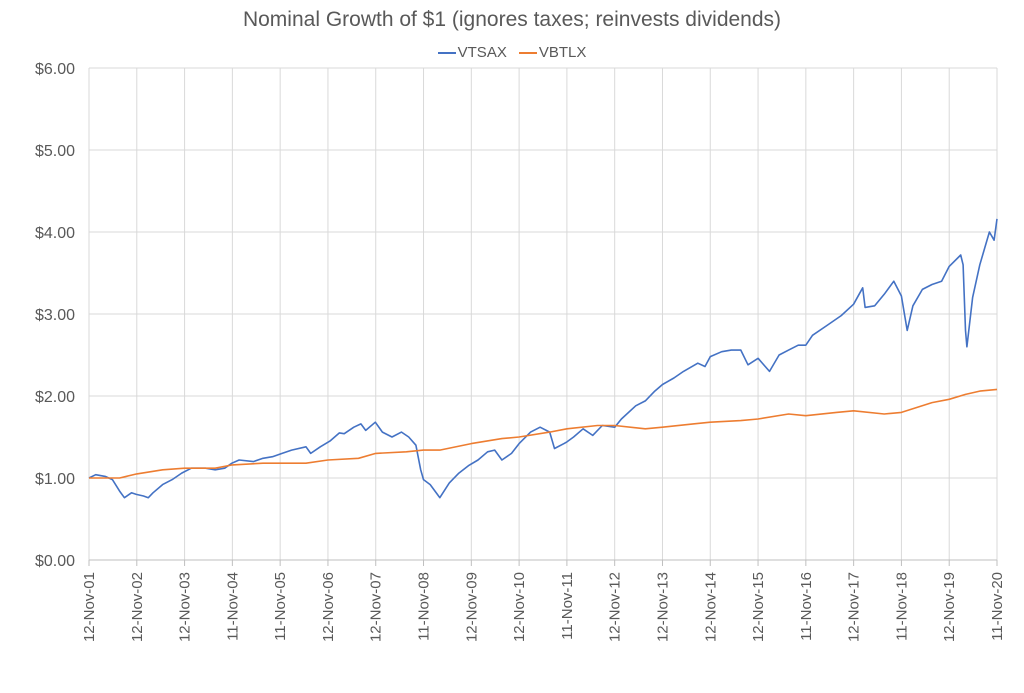  Describe the element at coordinates (758, 607) in the screenshot. I see `x-tick-label: 12-Nov-15` at that location.